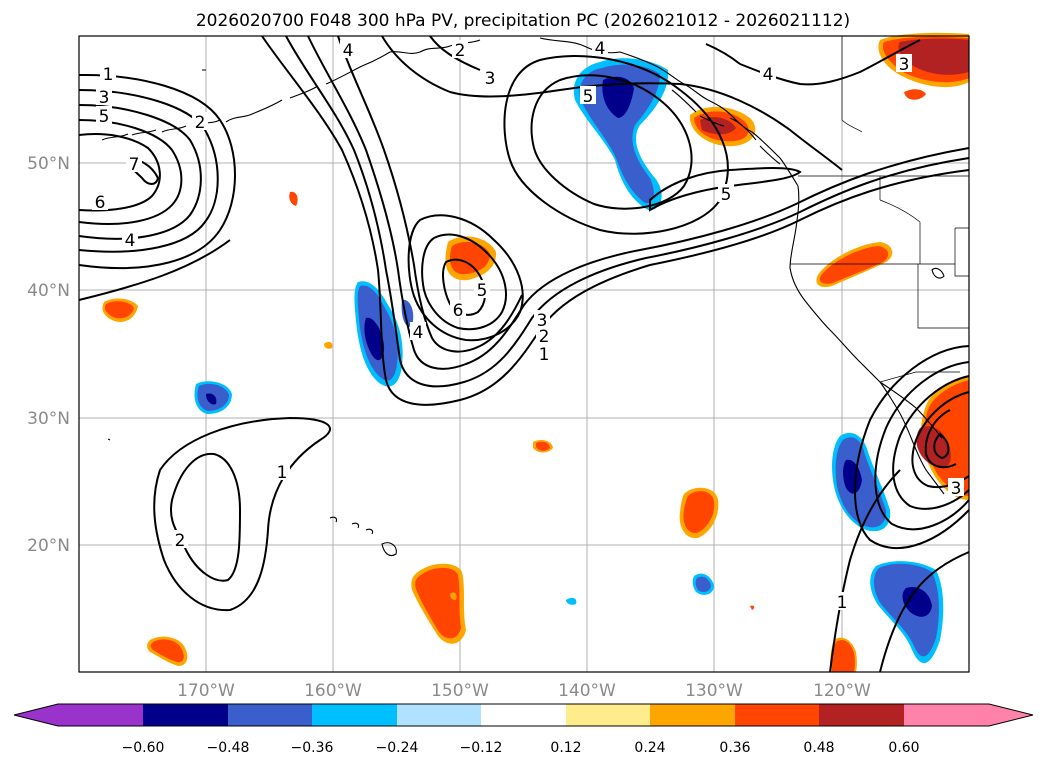 This screenshot has width=1047, height=765. What do you see at coordinates (228, 748) in the screenshot?
I see `cbar-tick-label: −0.48` at bounding box center [228, 748].